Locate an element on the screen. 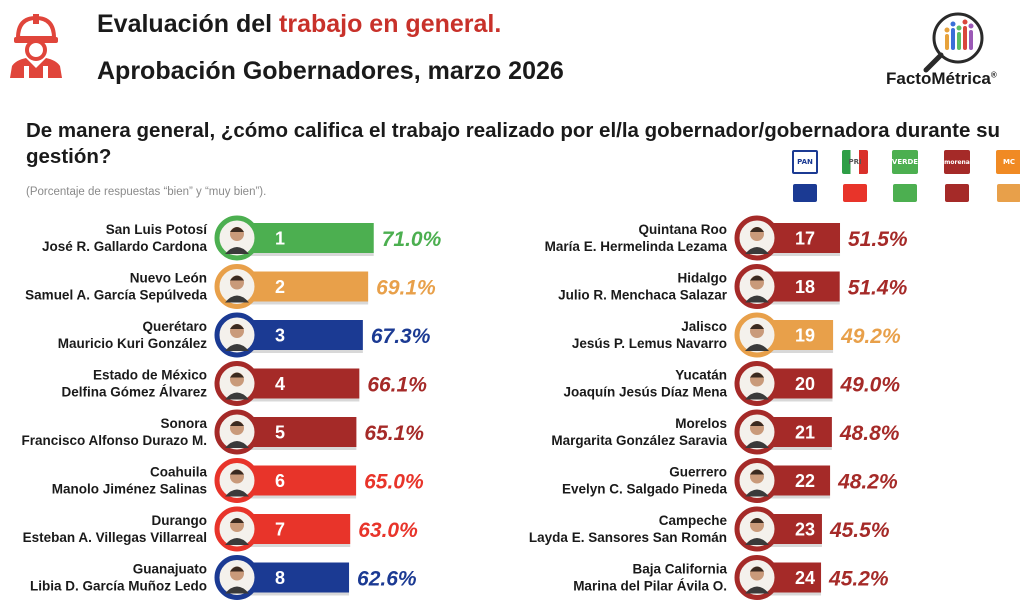  bar-row: Coahuila Manolo Jiménez Salinas 6 65.0% is located at coordinates (238, 480).